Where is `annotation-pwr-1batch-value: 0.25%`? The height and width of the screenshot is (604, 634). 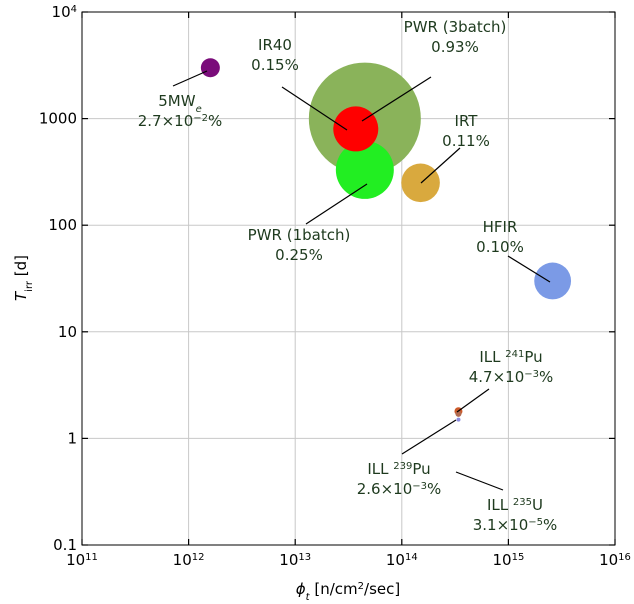 annotation-pwr-1batch-value: 0.25% is located at coordinates (299, 255).